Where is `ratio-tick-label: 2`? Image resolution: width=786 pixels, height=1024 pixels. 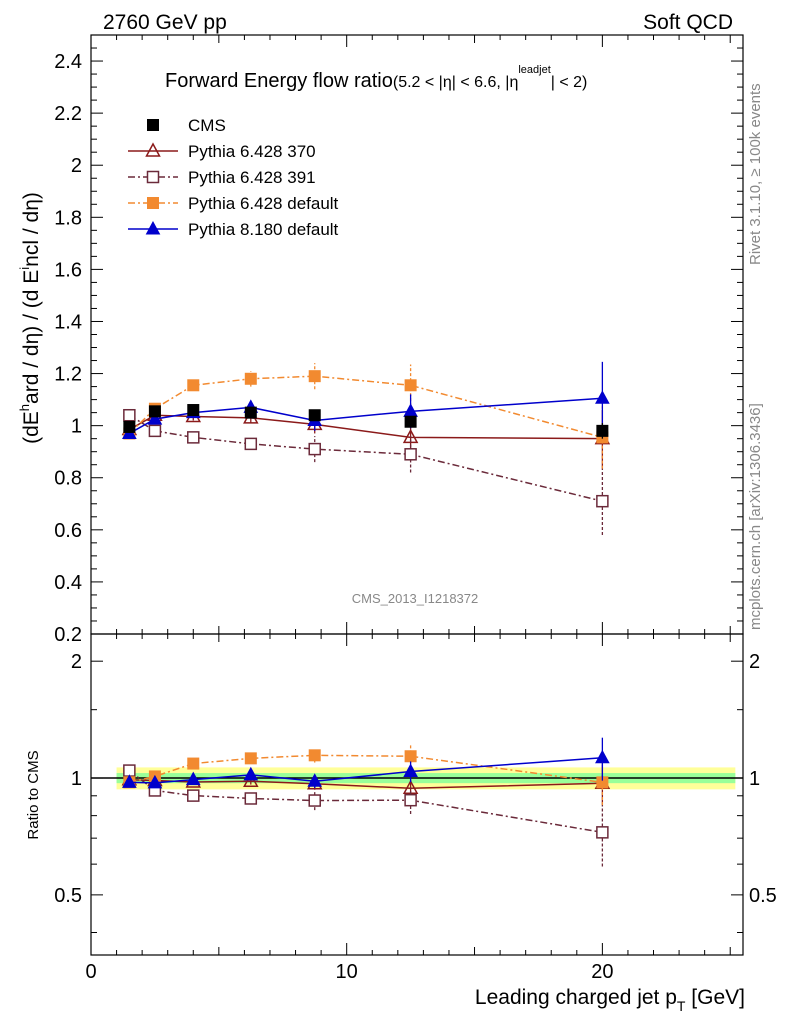
ratio-tick-label: 2 is located at coordinates (76, 662).